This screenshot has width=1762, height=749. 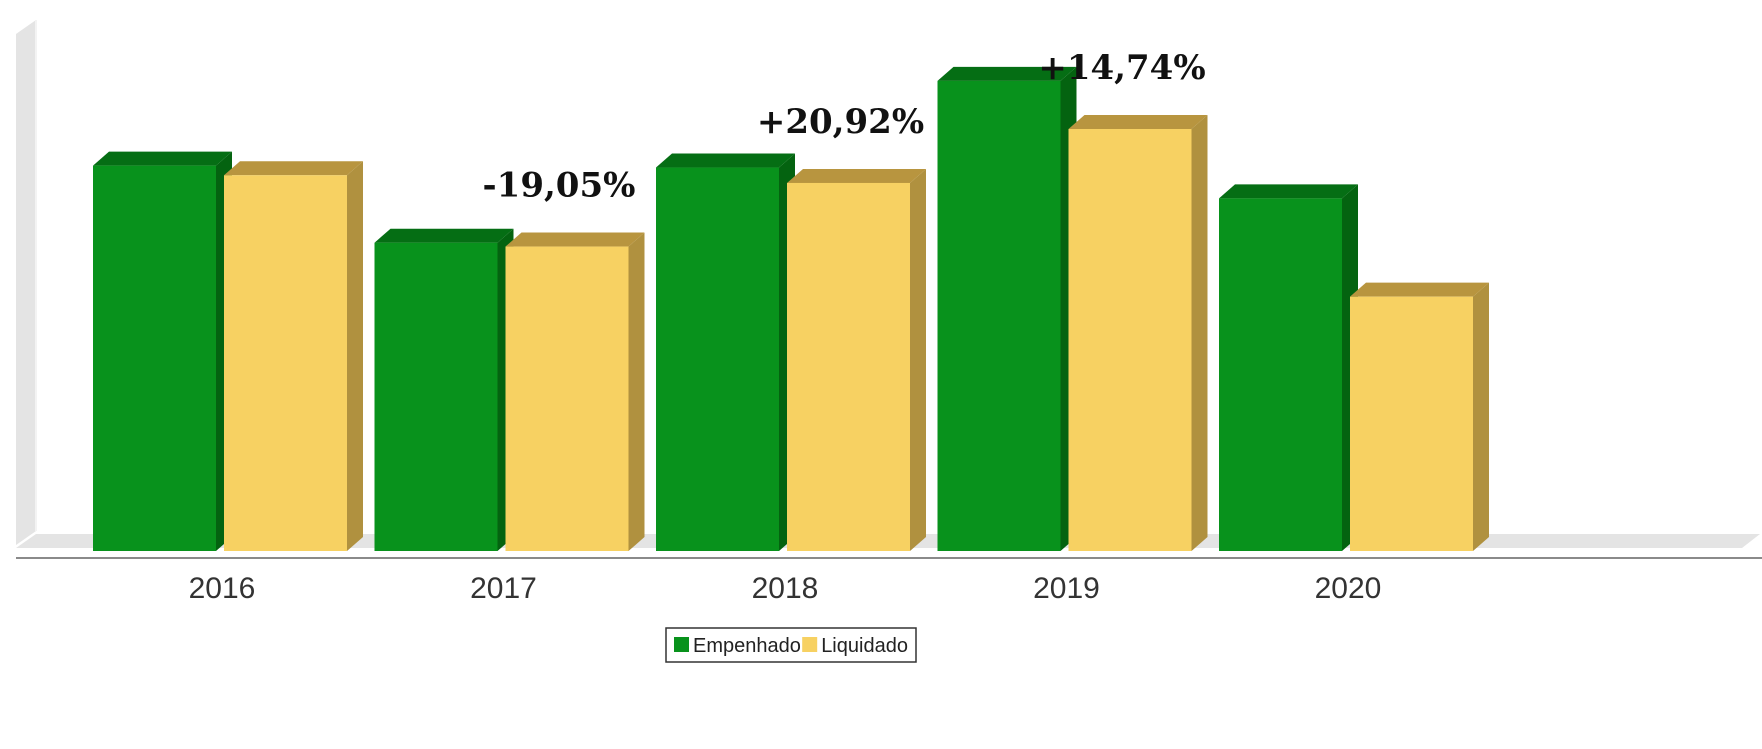 I want to click on bar-liquidado-2018, so click(x=856, y=359).